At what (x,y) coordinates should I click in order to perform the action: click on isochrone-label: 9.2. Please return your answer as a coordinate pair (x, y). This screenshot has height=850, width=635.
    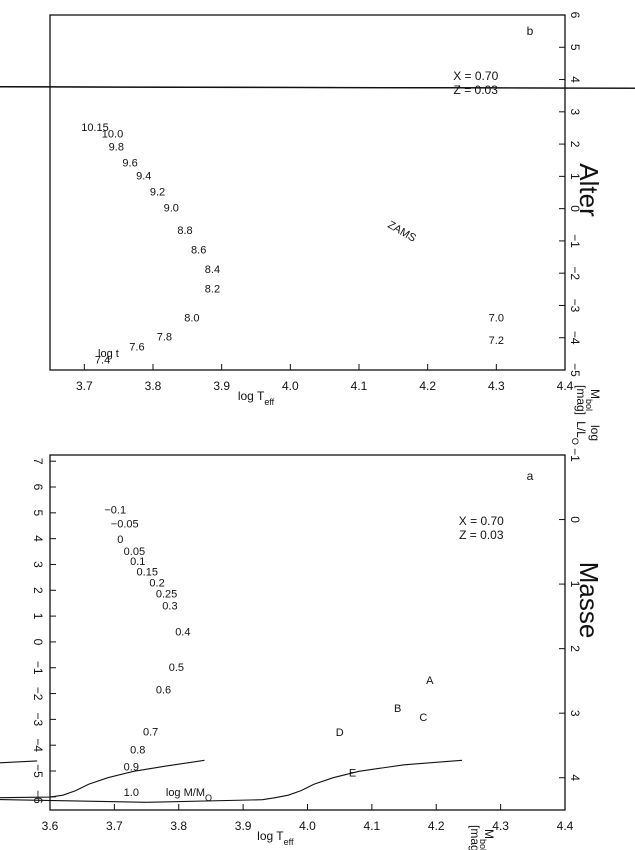
    Looking at the image, I should click on (157, 193).